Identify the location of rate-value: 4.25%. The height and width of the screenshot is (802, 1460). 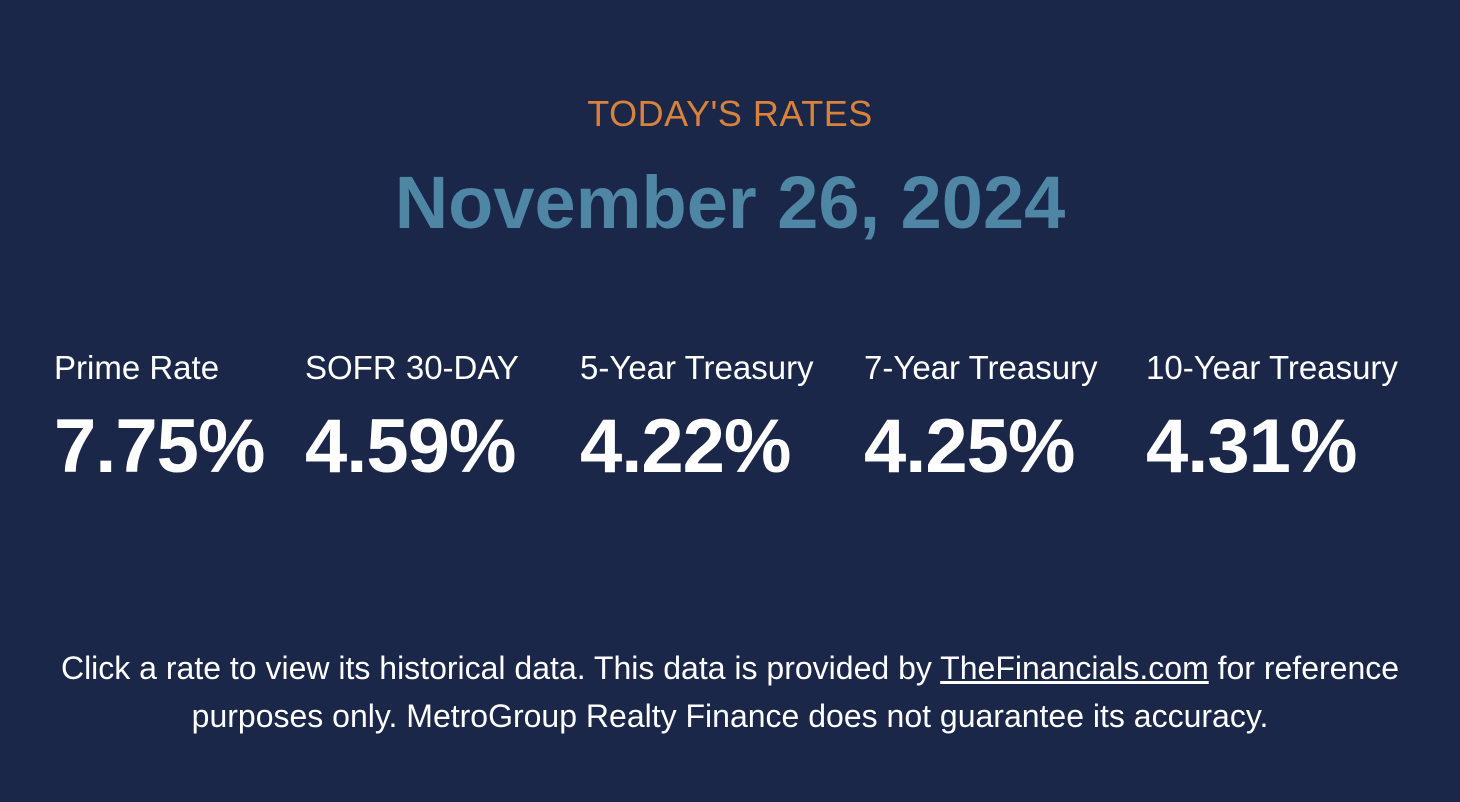
(969, 446).